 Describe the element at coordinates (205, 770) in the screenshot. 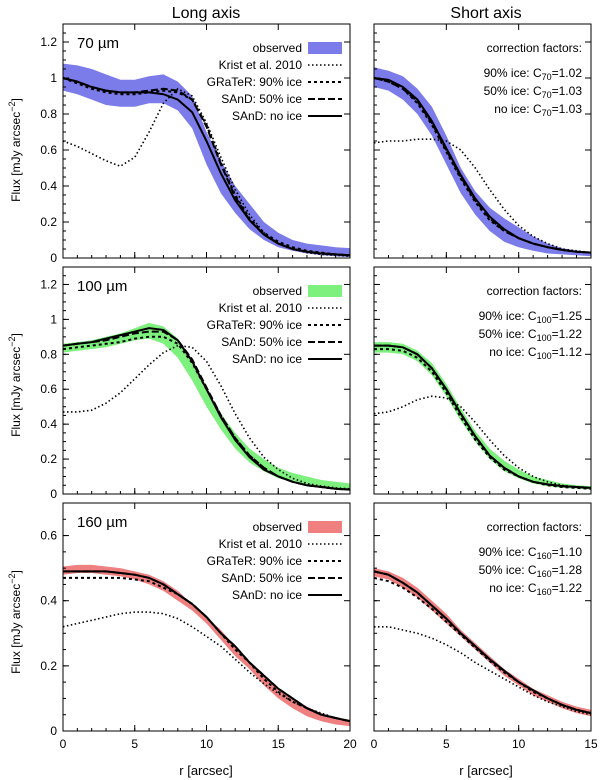

I see `x-axis-label-long: r [arcsec]` at that location.